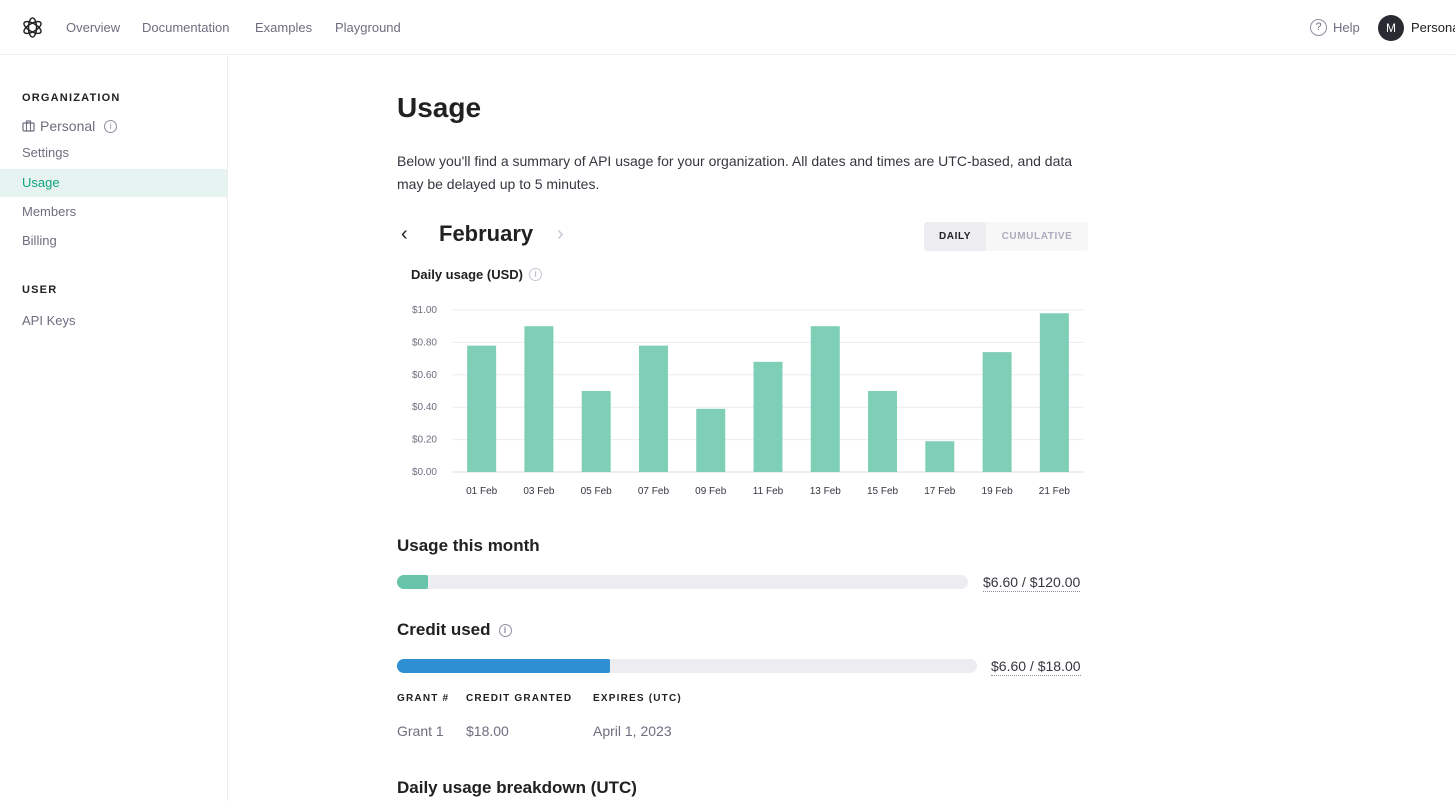 Image resolution: width=1455 pixels, height=801 pixels. I want to click on y-tick-label: $0.60, so click(424, 375).